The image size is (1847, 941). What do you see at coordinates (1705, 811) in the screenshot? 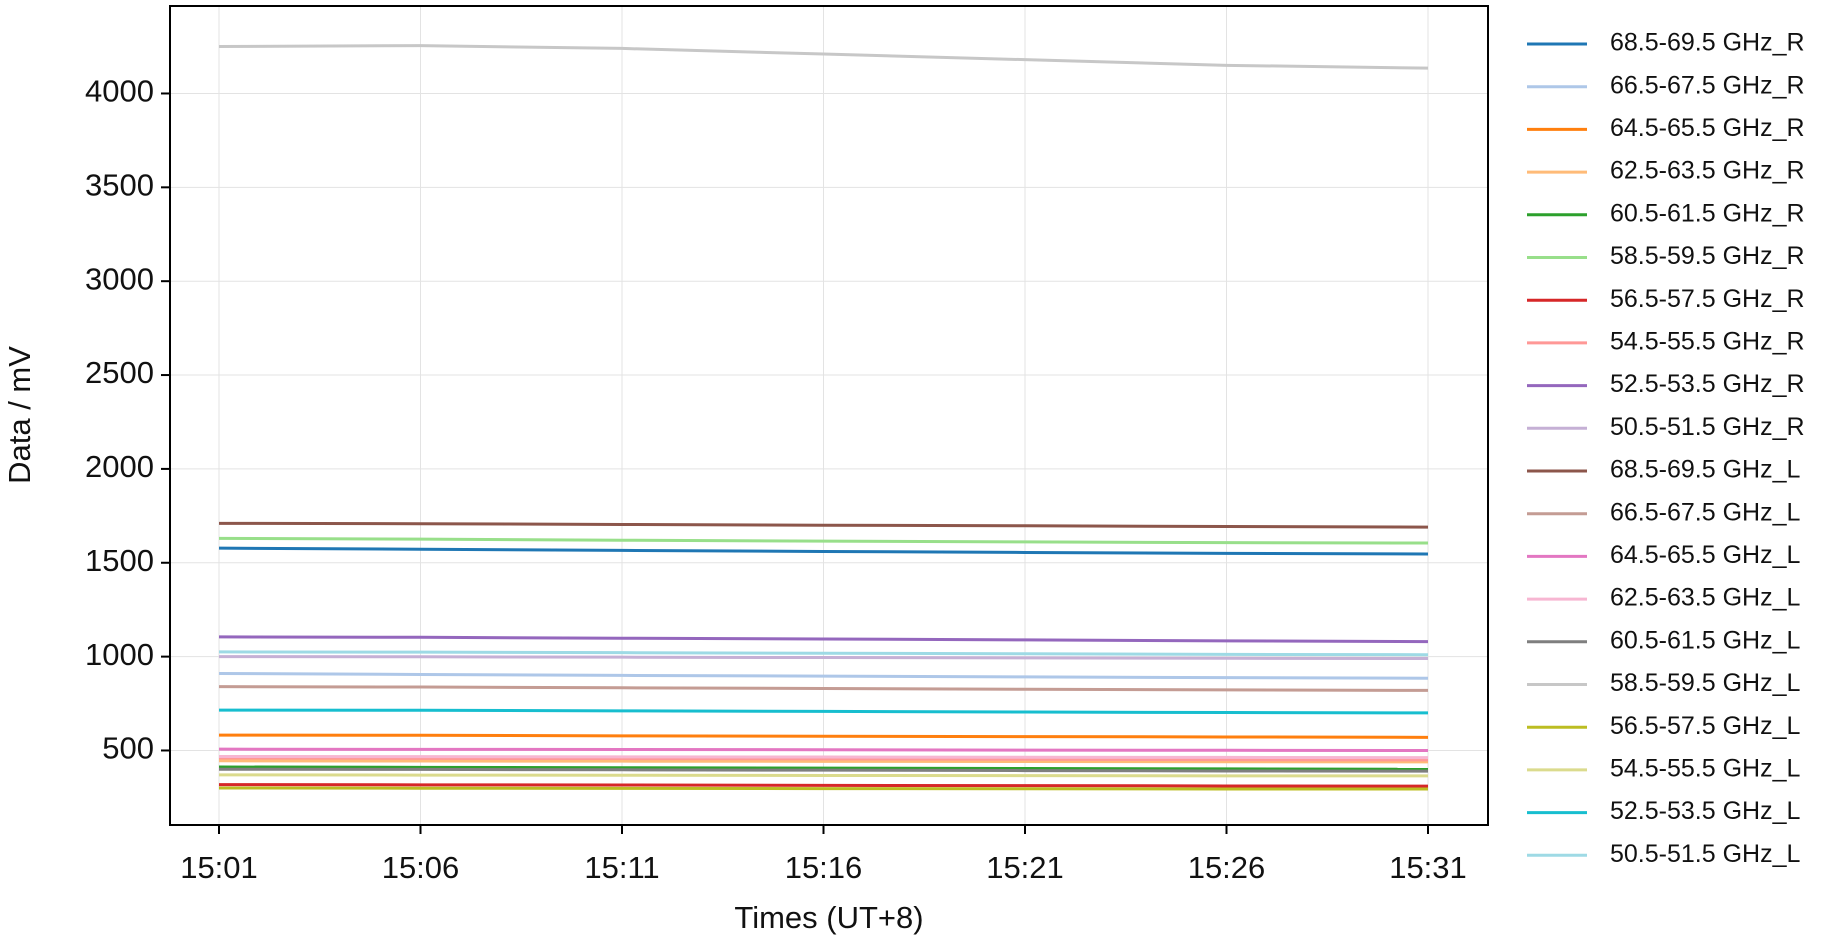
I see `legend-label: 52.5-53.5 GHz_L` at bounding box center [1705, 811].